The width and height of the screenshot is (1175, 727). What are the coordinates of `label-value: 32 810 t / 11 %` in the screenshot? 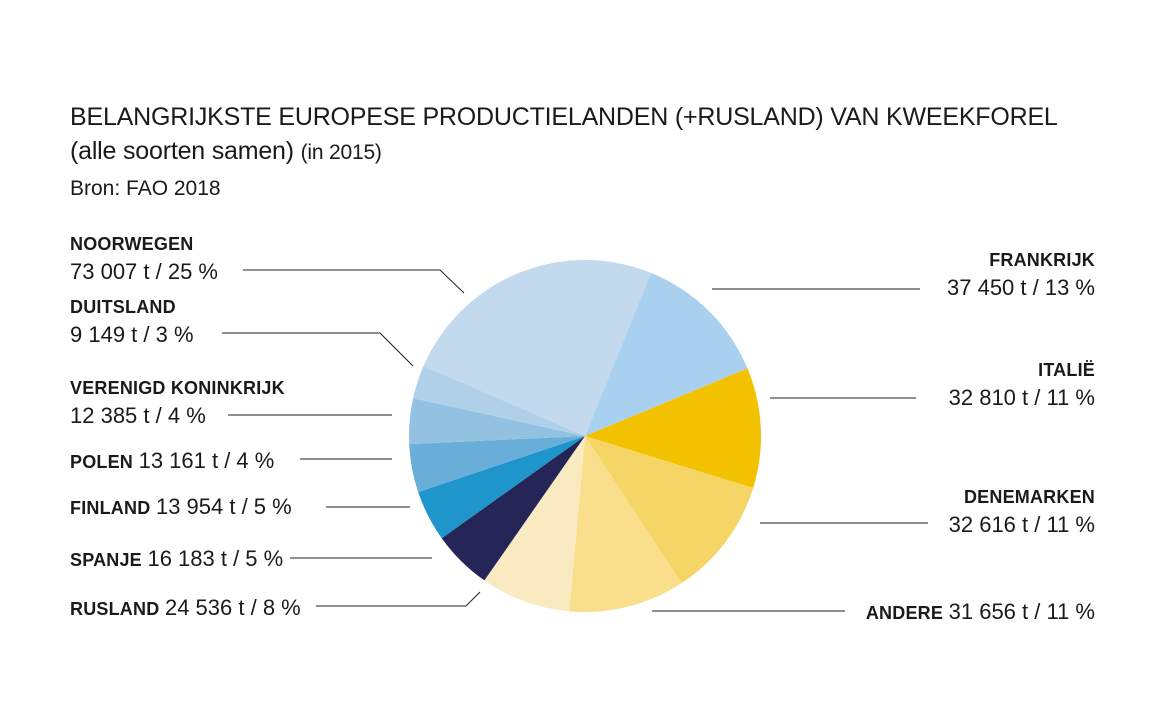 It's located at (1021, 397).